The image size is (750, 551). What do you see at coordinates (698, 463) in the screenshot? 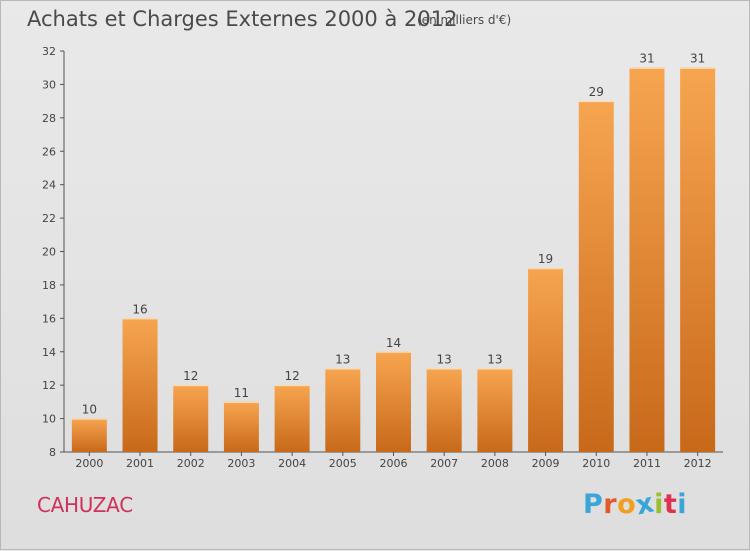
I see `x-tick-label: 2012` at bounding box center [698, 463].